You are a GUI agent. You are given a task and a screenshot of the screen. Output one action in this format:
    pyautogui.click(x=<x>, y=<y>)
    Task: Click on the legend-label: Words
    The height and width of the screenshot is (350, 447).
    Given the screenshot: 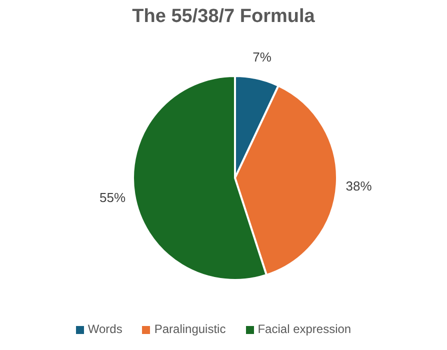 What is the action you would take?
    pyautogui.click(x=105, y=329)
    